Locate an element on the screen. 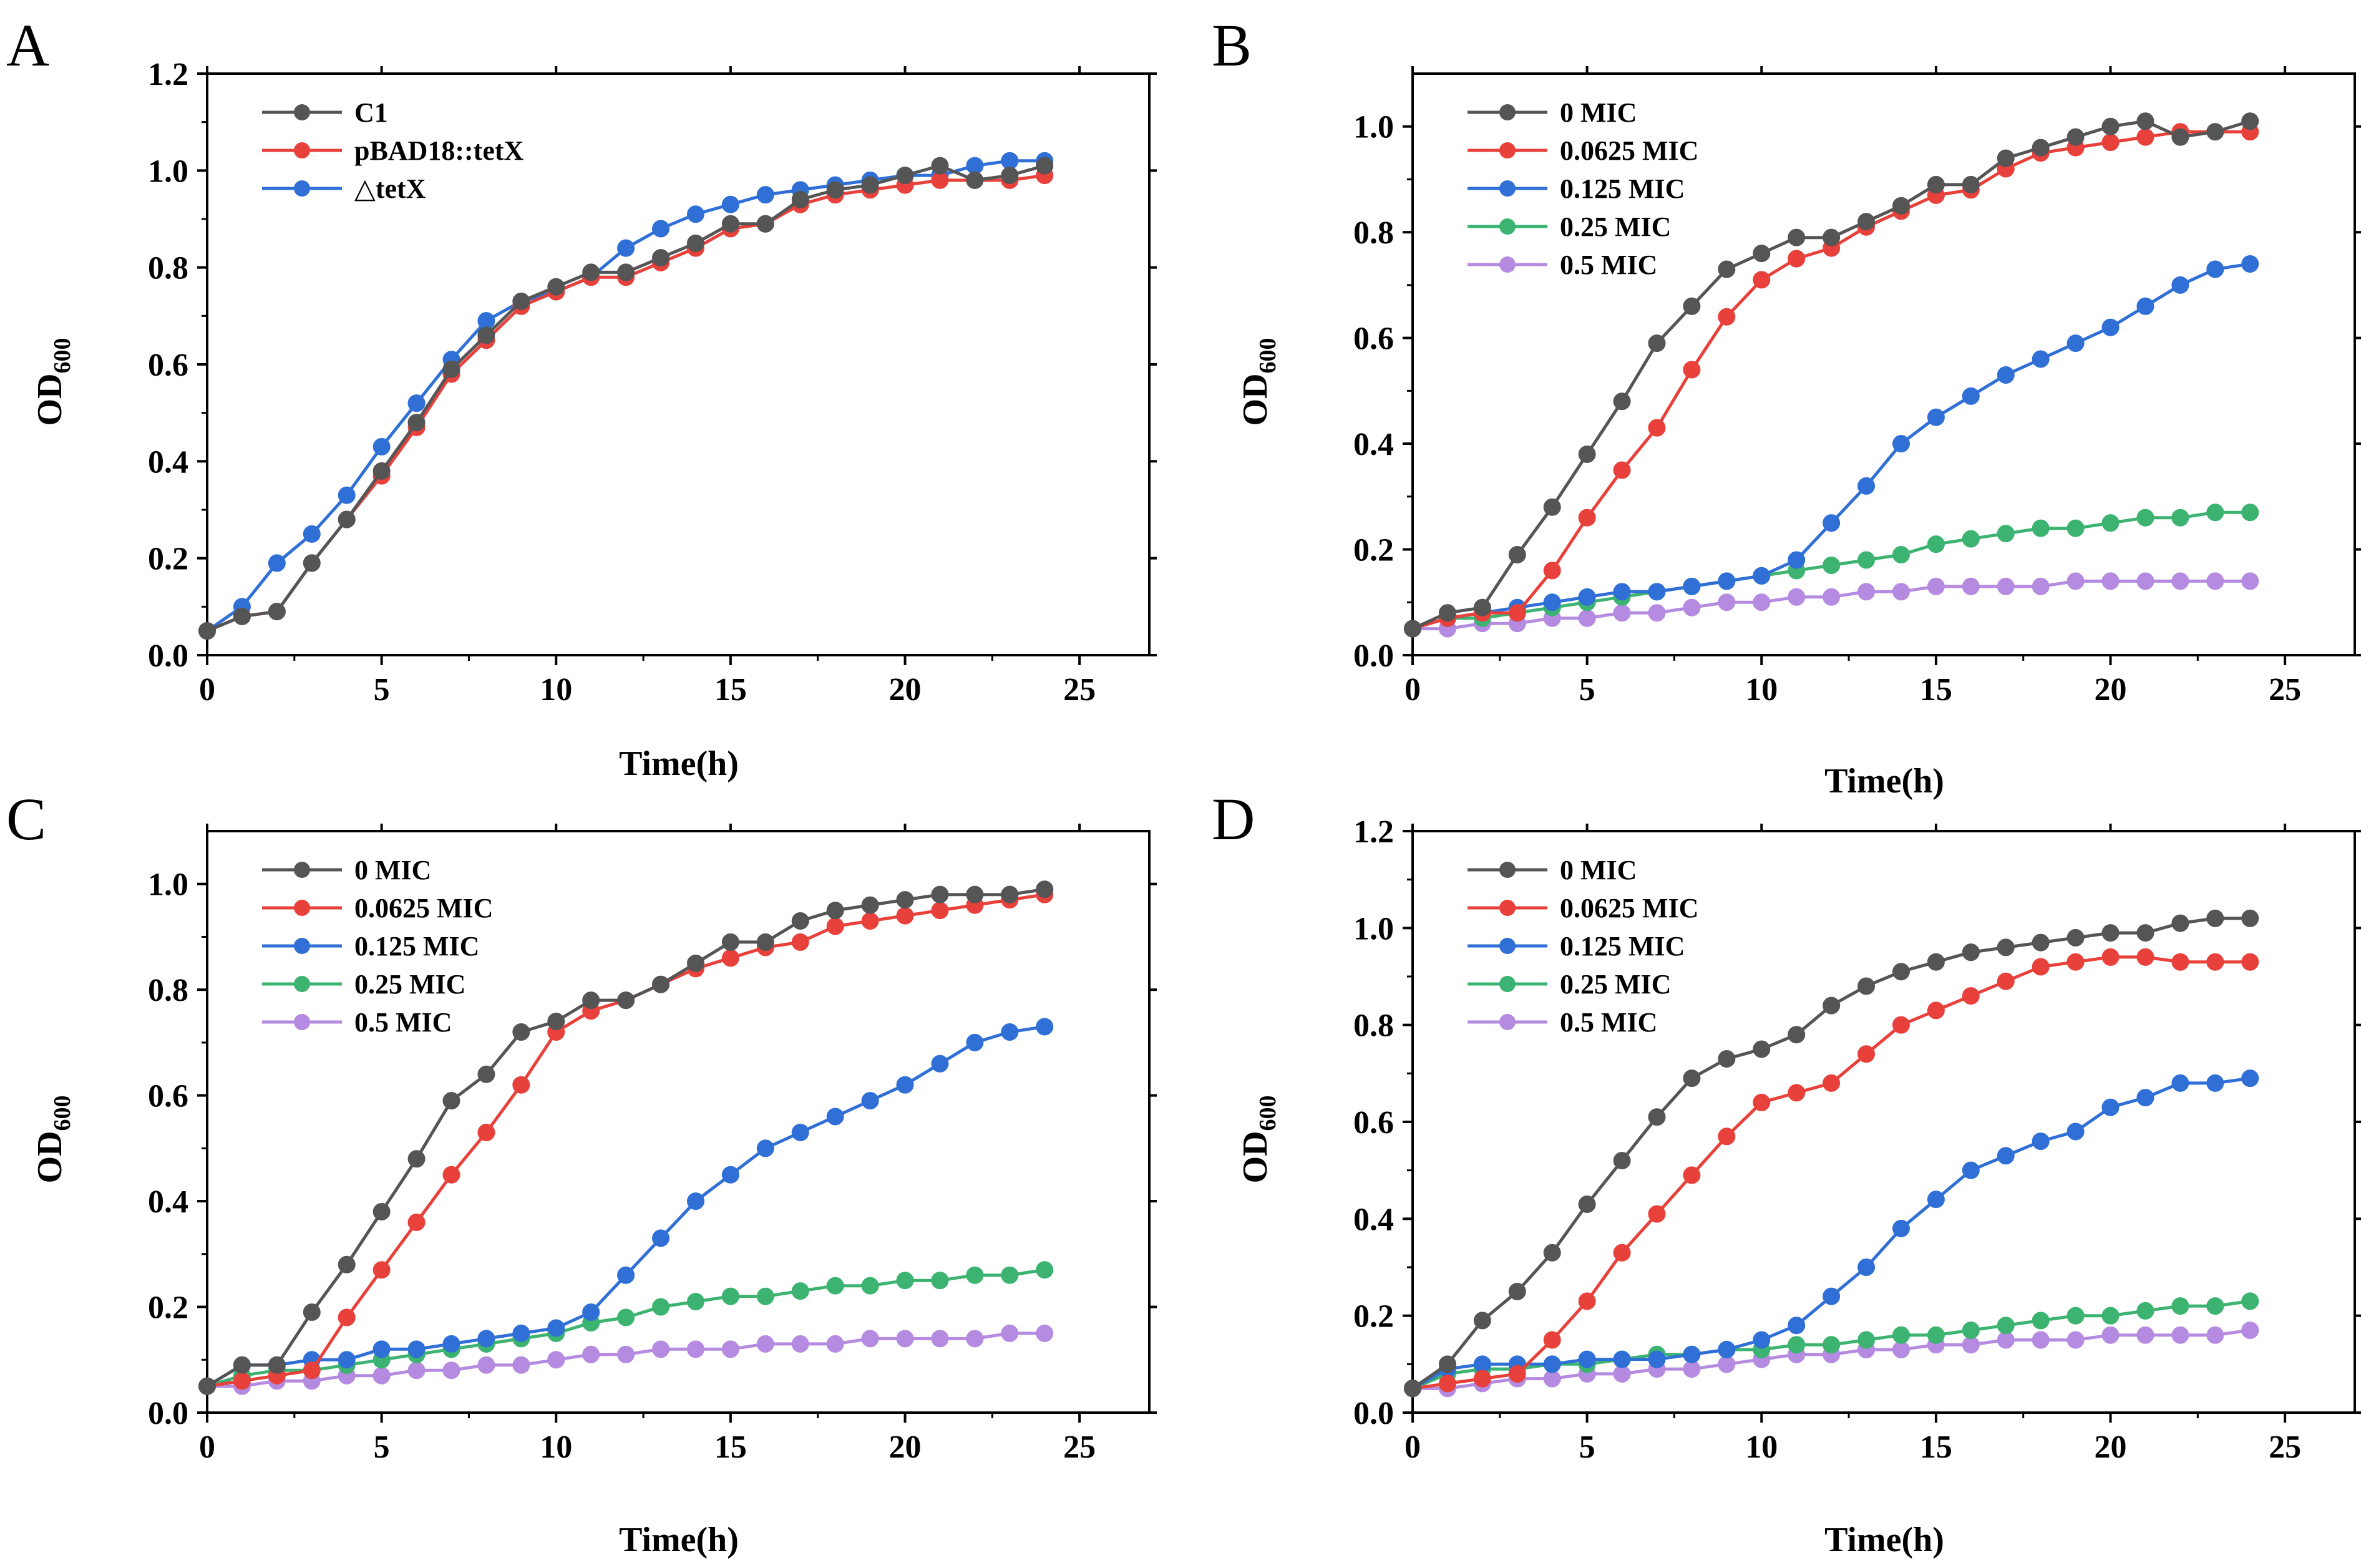 This screenshot has width=2361, height=1568. legend-label: 0 MIC is located at coordinates (1598, 112).